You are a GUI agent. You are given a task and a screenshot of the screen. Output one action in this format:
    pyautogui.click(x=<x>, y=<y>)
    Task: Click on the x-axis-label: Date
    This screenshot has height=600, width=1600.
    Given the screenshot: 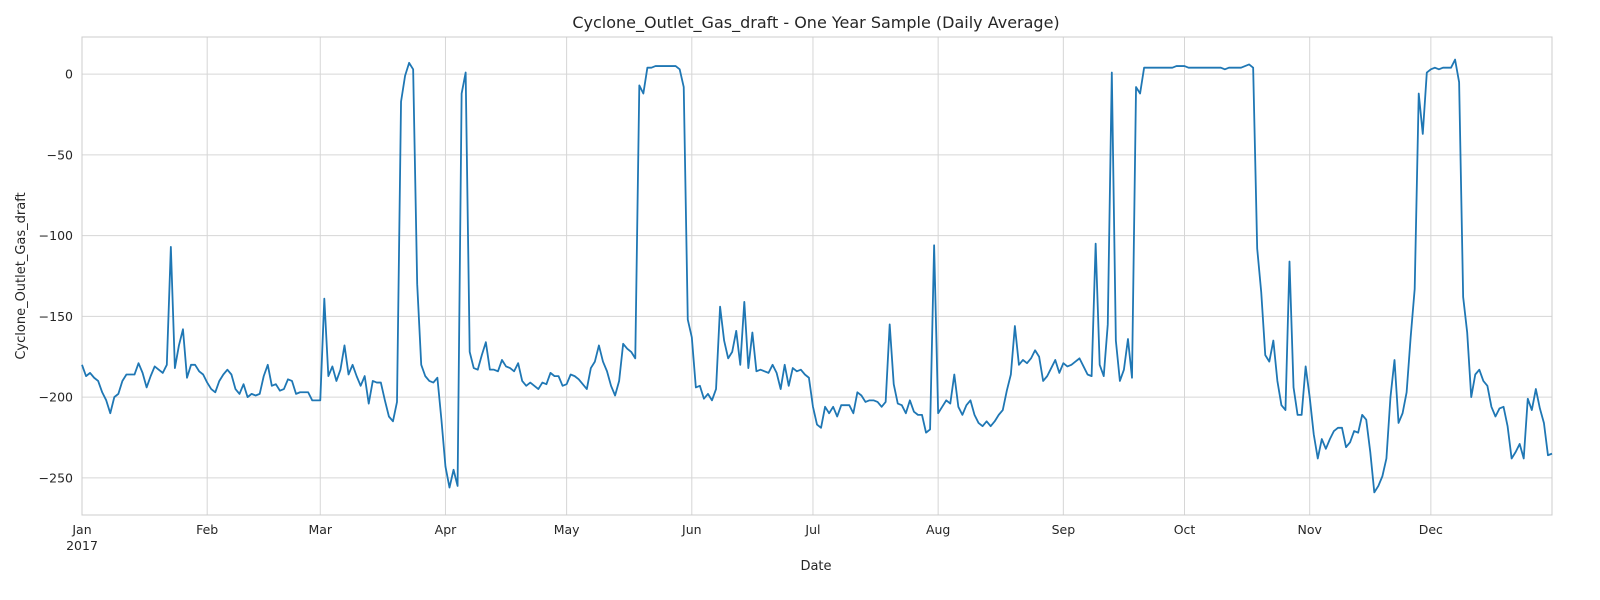 What is the action you would take?
    pyautogui.click(x=815, y=566)
    